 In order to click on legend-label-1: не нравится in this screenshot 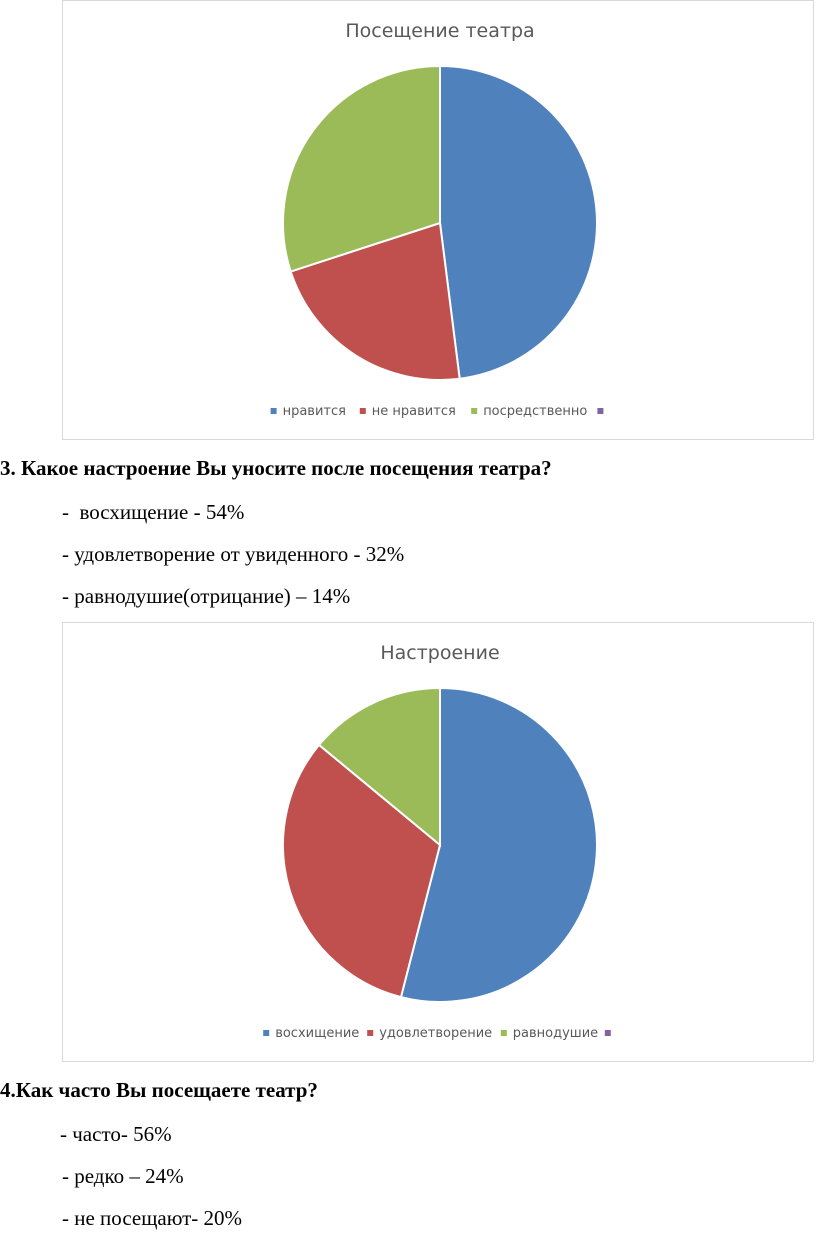, I will do `click(414, 411)`.